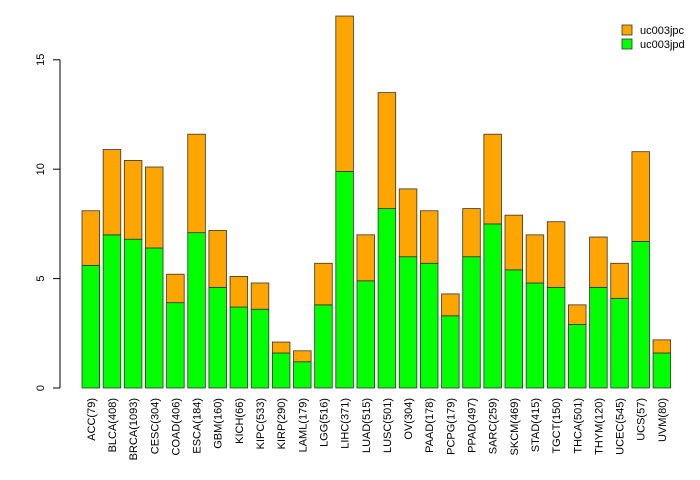 Image resolution: width=700 pixels, height=480 pixels. What do you see at coordinates (324, 422) in the screenshot?
I see `x-tick-label: LGG(516)` at bounding box center [324, 422].